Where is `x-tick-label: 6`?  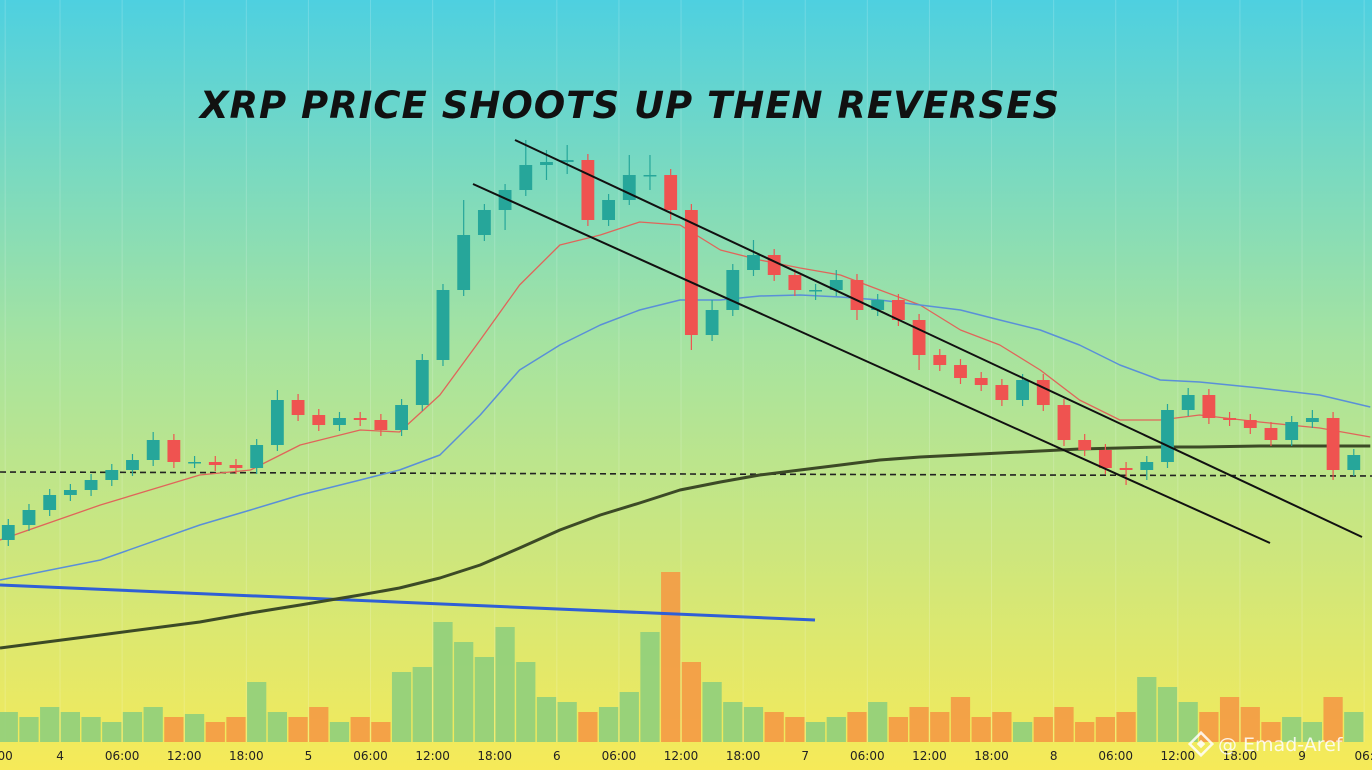 x-tick-label: 6 is located at coordinates (557, 756).